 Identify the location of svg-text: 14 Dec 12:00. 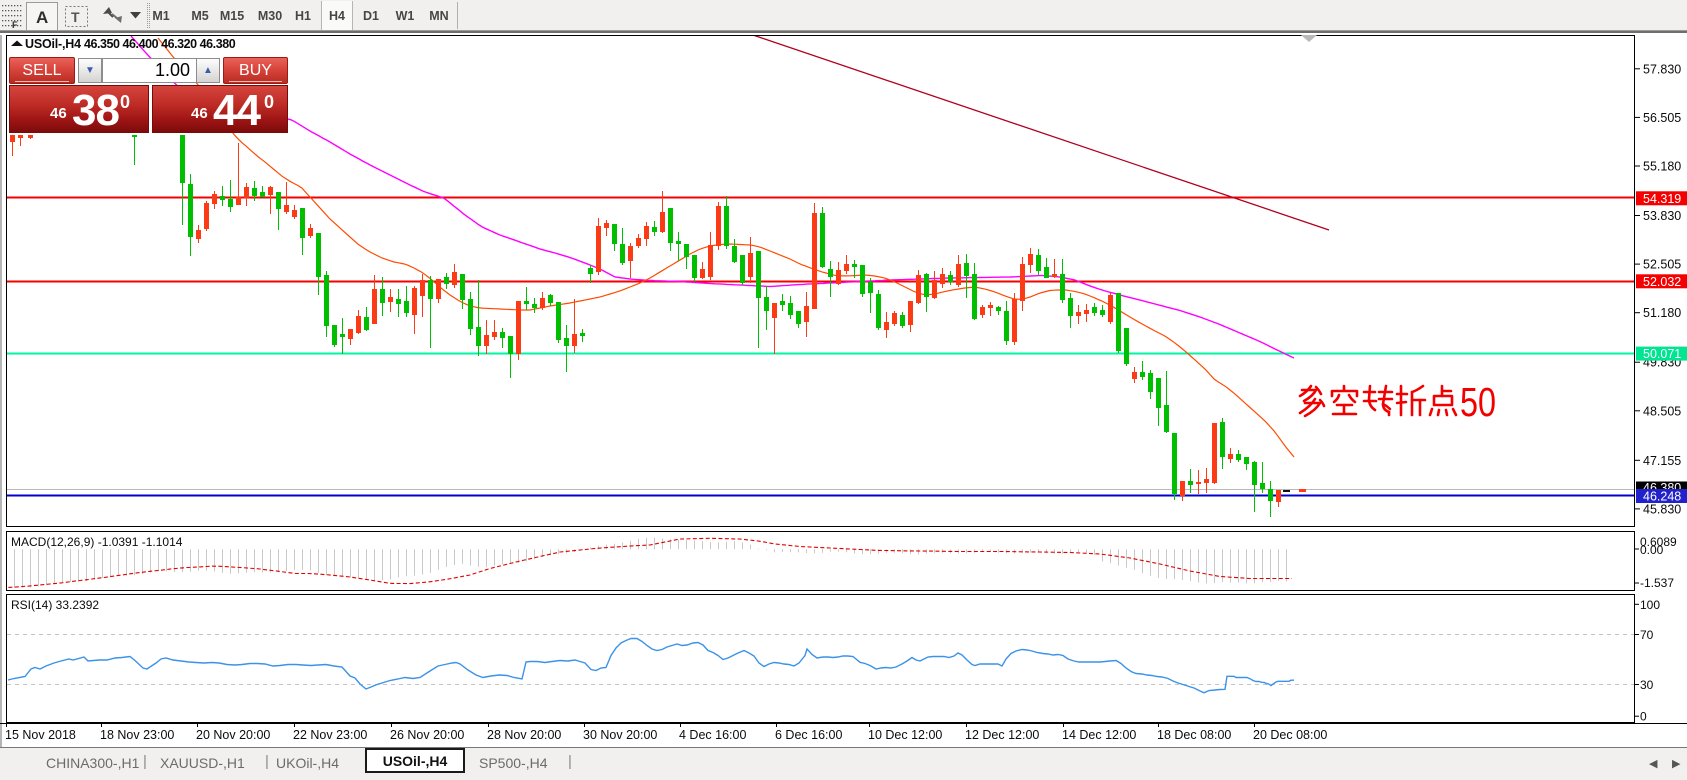
(1099, 735).